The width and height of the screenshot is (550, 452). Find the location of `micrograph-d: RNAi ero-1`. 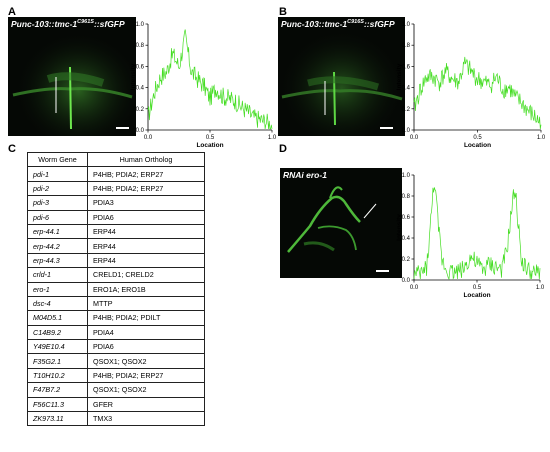

micrograph-d: RNAi ero-1 is located at coordinates (341, 223).